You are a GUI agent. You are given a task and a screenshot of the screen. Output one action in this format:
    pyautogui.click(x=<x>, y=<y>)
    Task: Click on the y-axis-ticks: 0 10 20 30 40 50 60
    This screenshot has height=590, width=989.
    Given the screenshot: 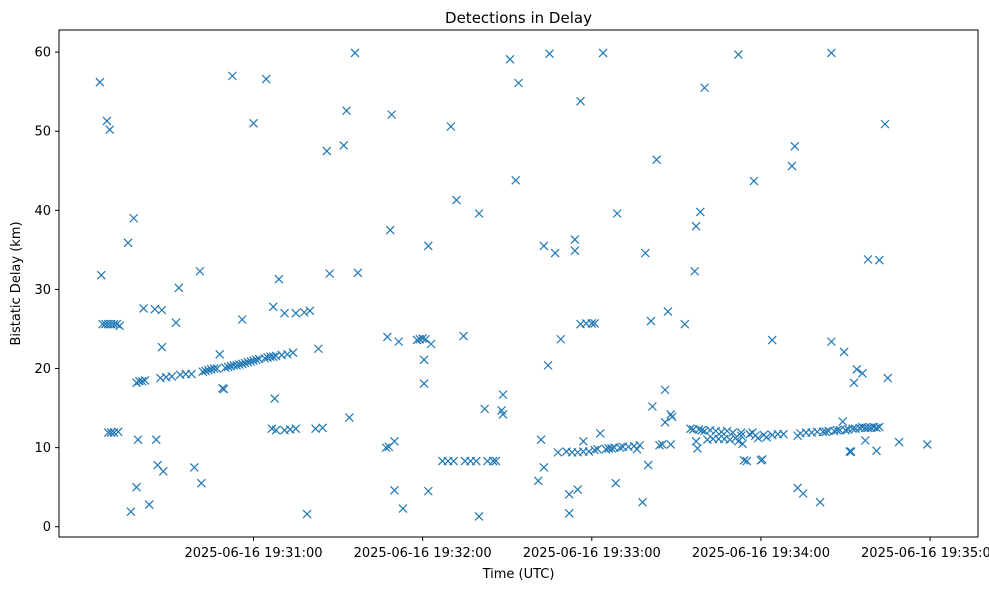 What is the action you would take?
    pyautogui.click(x=46, y=290)
    